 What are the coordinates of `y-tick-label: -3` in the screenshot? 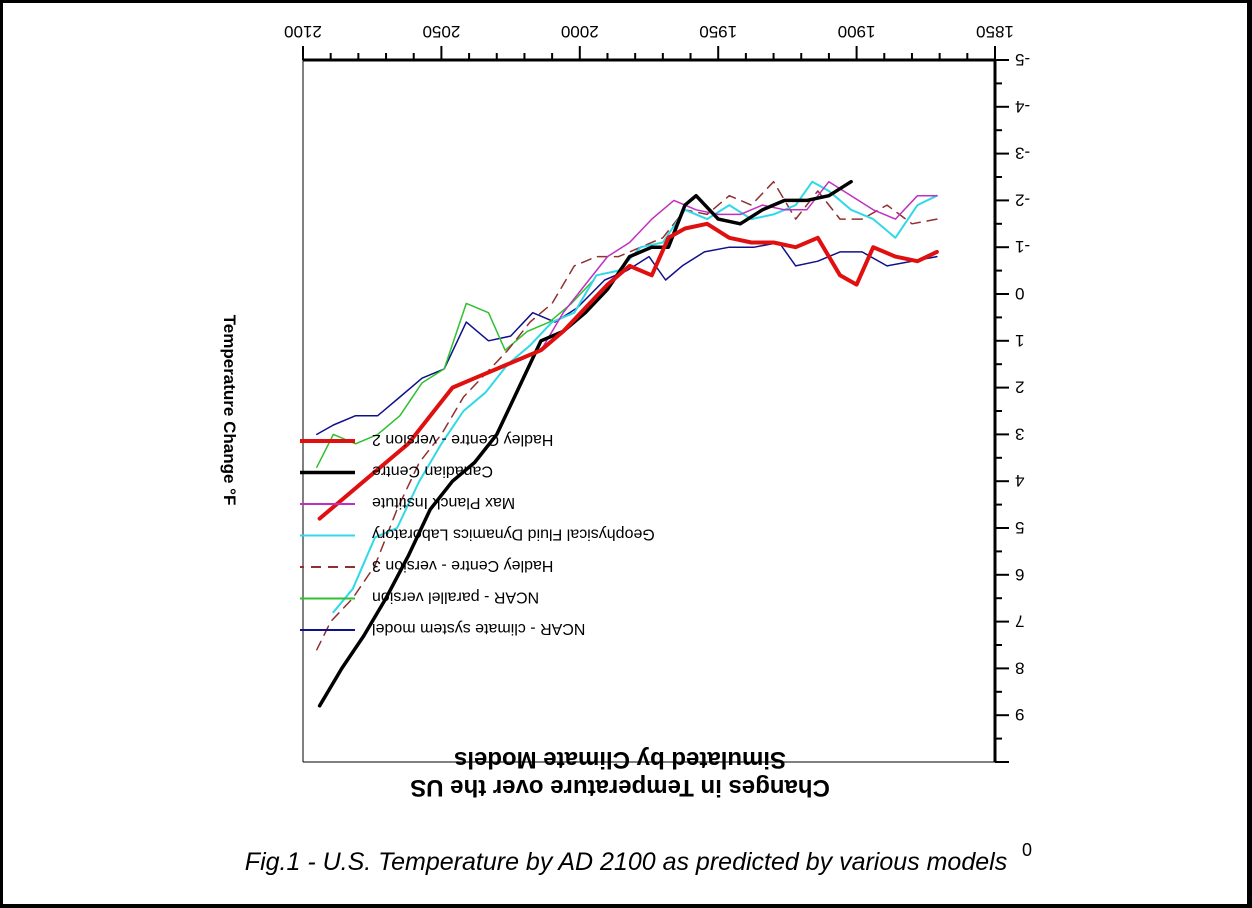 It's located at (1022, 153).